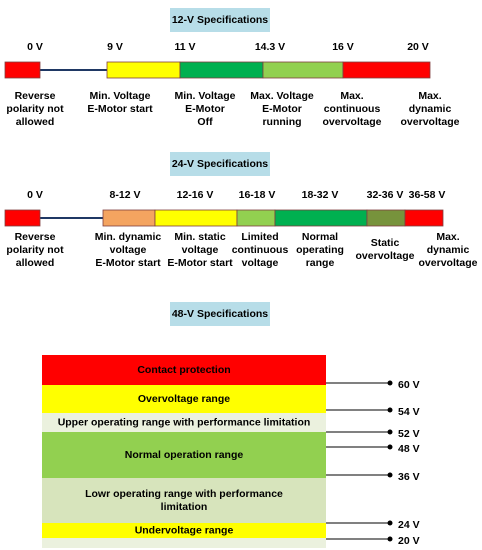  I want to click on description: Static, so click(385, 243).